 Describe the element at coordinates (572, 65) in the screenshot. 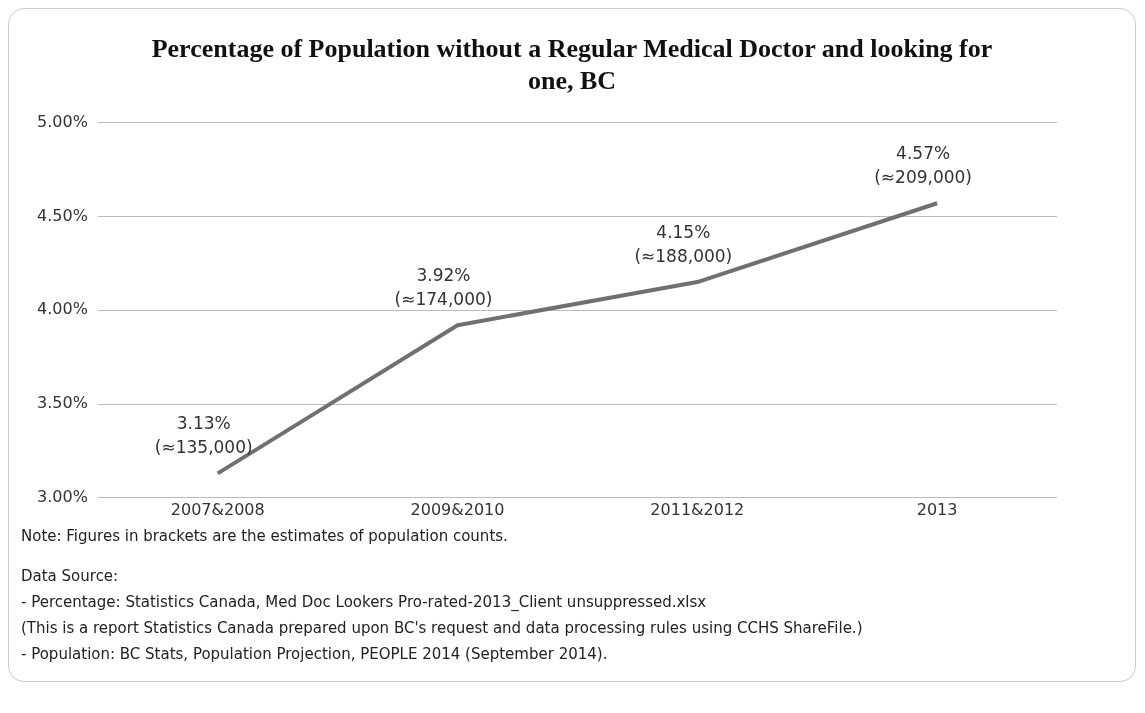

I see `chart-title: Percentage of Population without a Regular Medical Doctor and looking for one, BC` at that location.